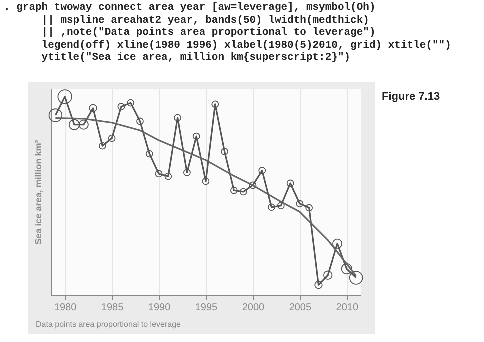 This screenshot has width=484, height=342. Describe the element at coordinates (247, 46) in the screenshot. I see `text: legend(off) xline(1980 1996) xlabel(1980(5)2010, grid) xtitle("")` at that location.